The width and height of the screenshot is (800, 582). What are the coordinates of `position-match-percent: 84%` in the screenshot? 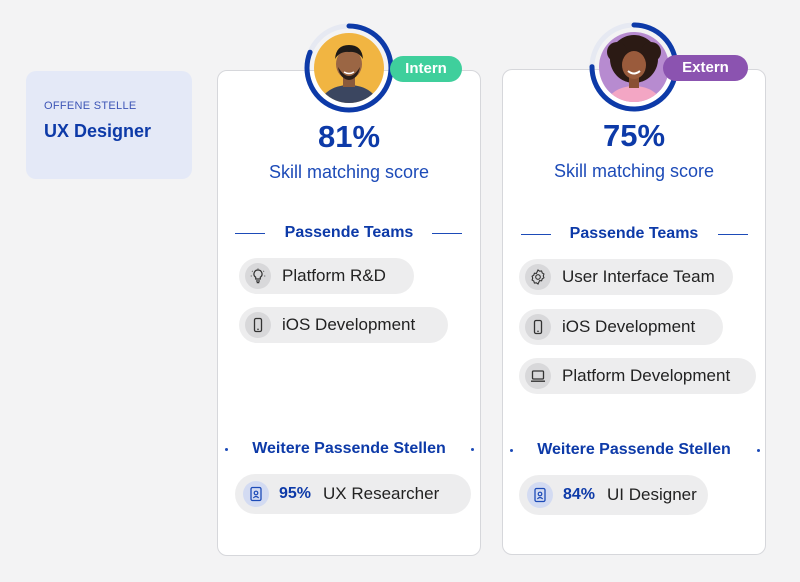 It's located at (579, 494).